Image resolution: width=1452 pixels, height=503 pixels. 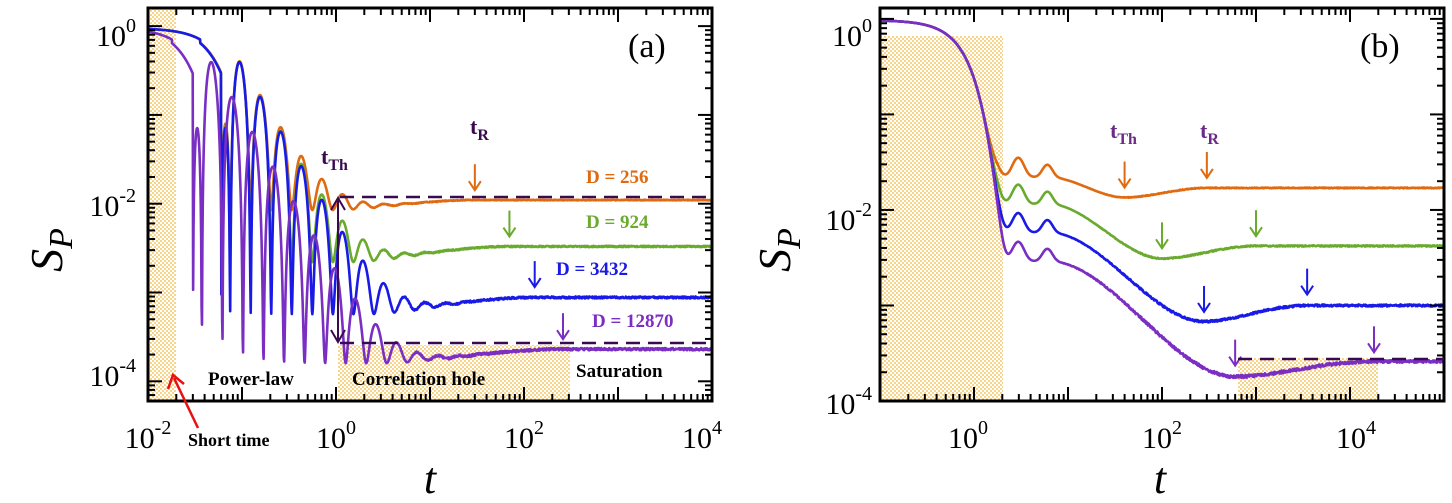 What do you see at coordinates (647, 46) in the screenshot?
I see `panel-a-label: (a)` at bounding box center [647, 46].